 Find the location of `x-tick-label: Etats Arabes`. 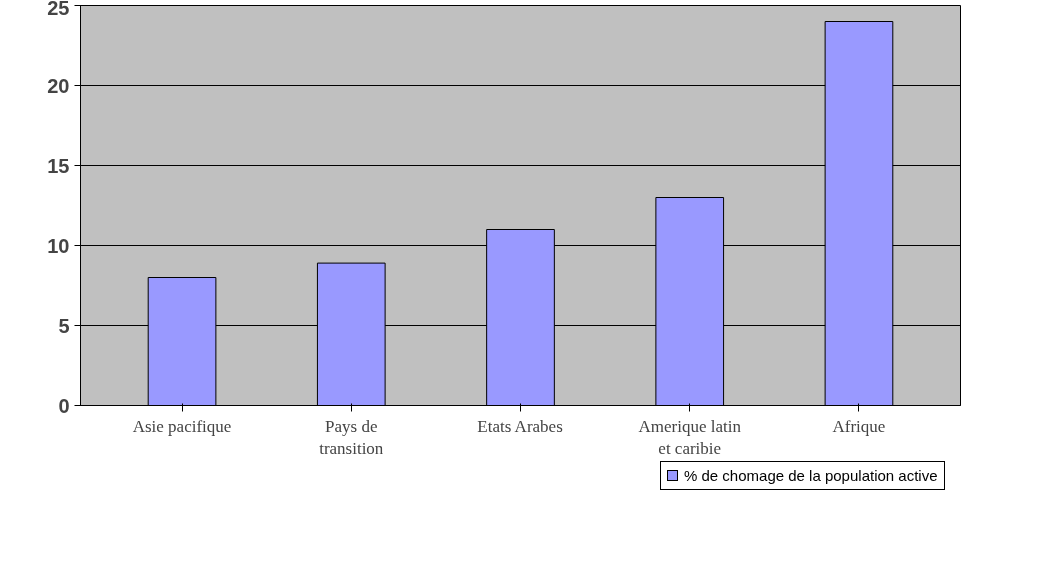

x-tick-label: Etats Arabes is located at coordinates (520, 426).